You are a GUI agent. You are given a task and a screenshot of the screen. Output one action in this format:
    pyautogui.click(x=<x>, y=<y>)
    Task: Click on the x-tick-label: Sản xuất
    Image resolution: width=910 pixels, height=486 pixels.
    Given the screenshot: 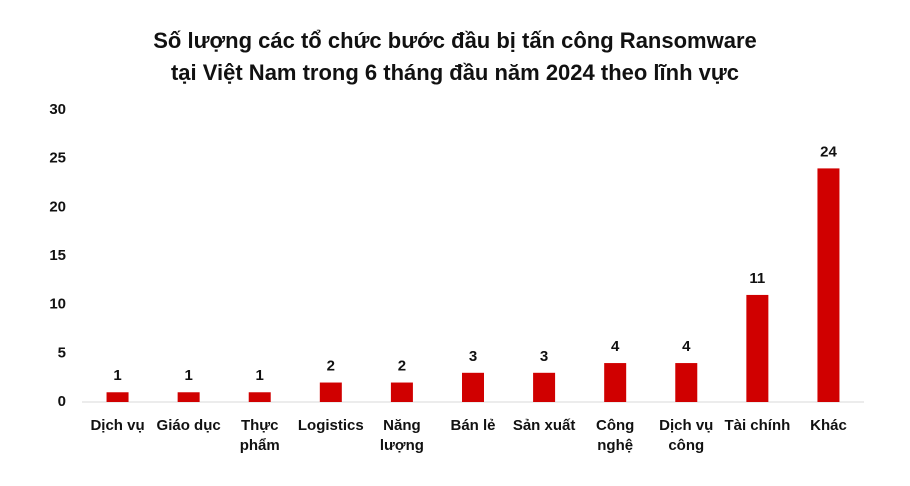 What is the action you would take?
    pyautogui.click(x=544, y=425)
    